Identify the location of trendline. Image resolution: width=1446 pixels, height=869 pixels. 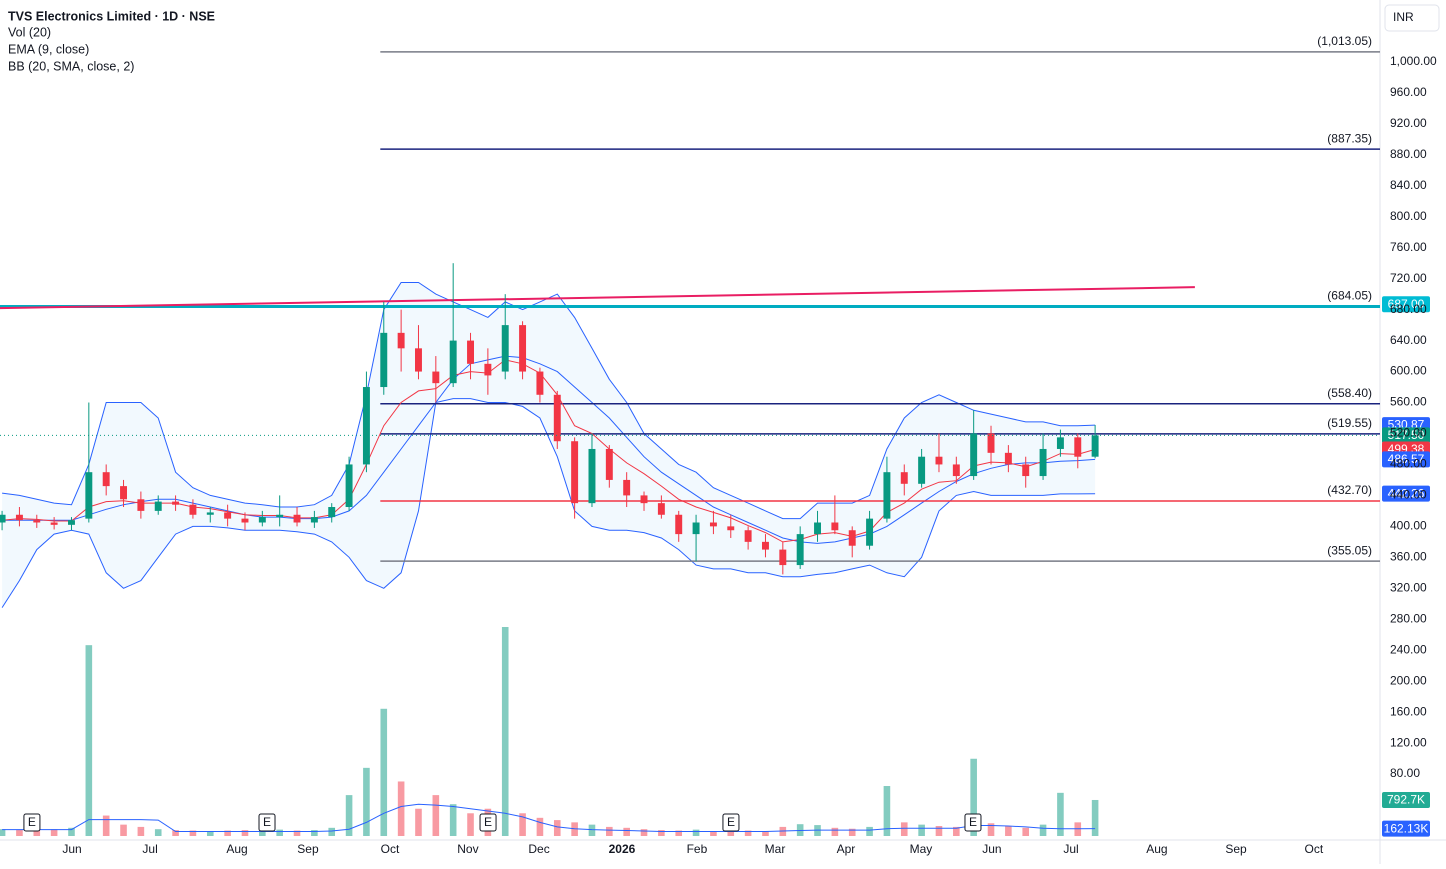
(597, 298).